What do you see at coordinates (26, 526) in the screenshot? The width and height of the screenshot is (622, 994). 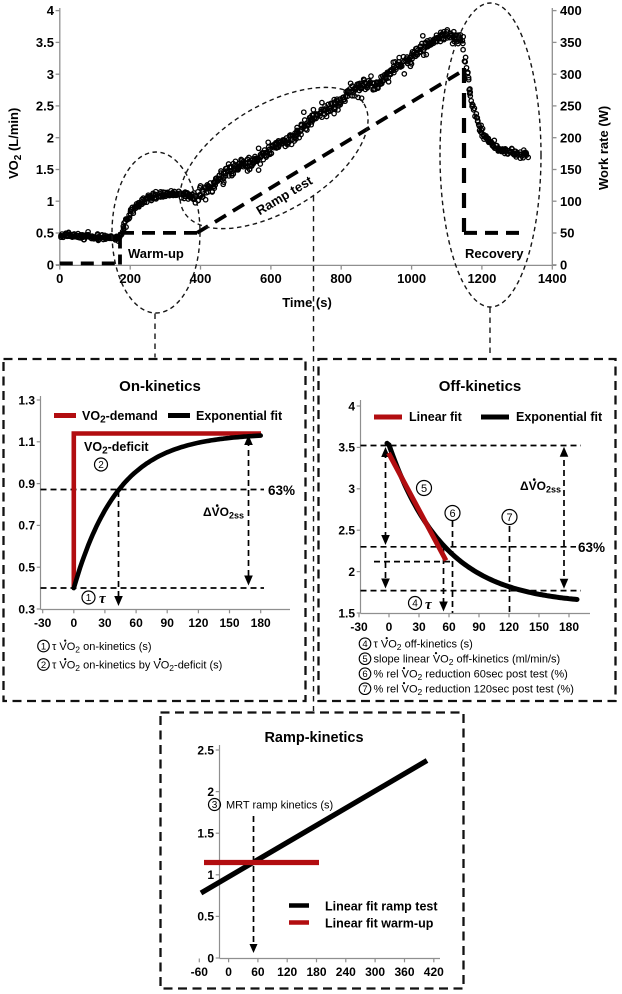 I see `svg-text: 0.7` at bounding box center [26, 526].